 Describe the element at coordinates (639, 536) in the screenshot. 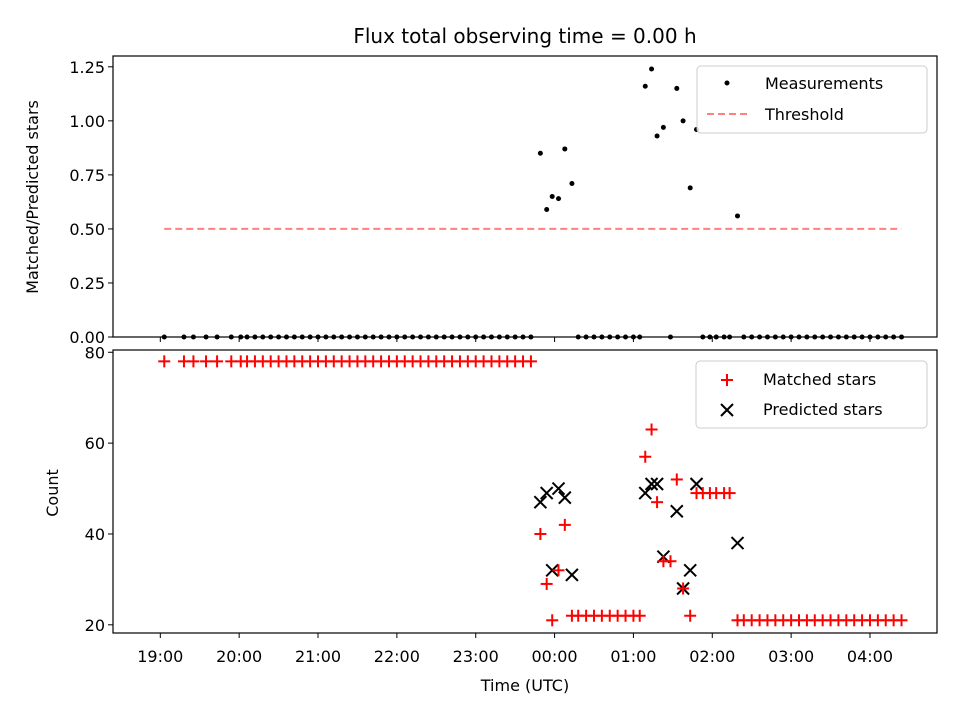

I see `predicted-stars-series` at that location.